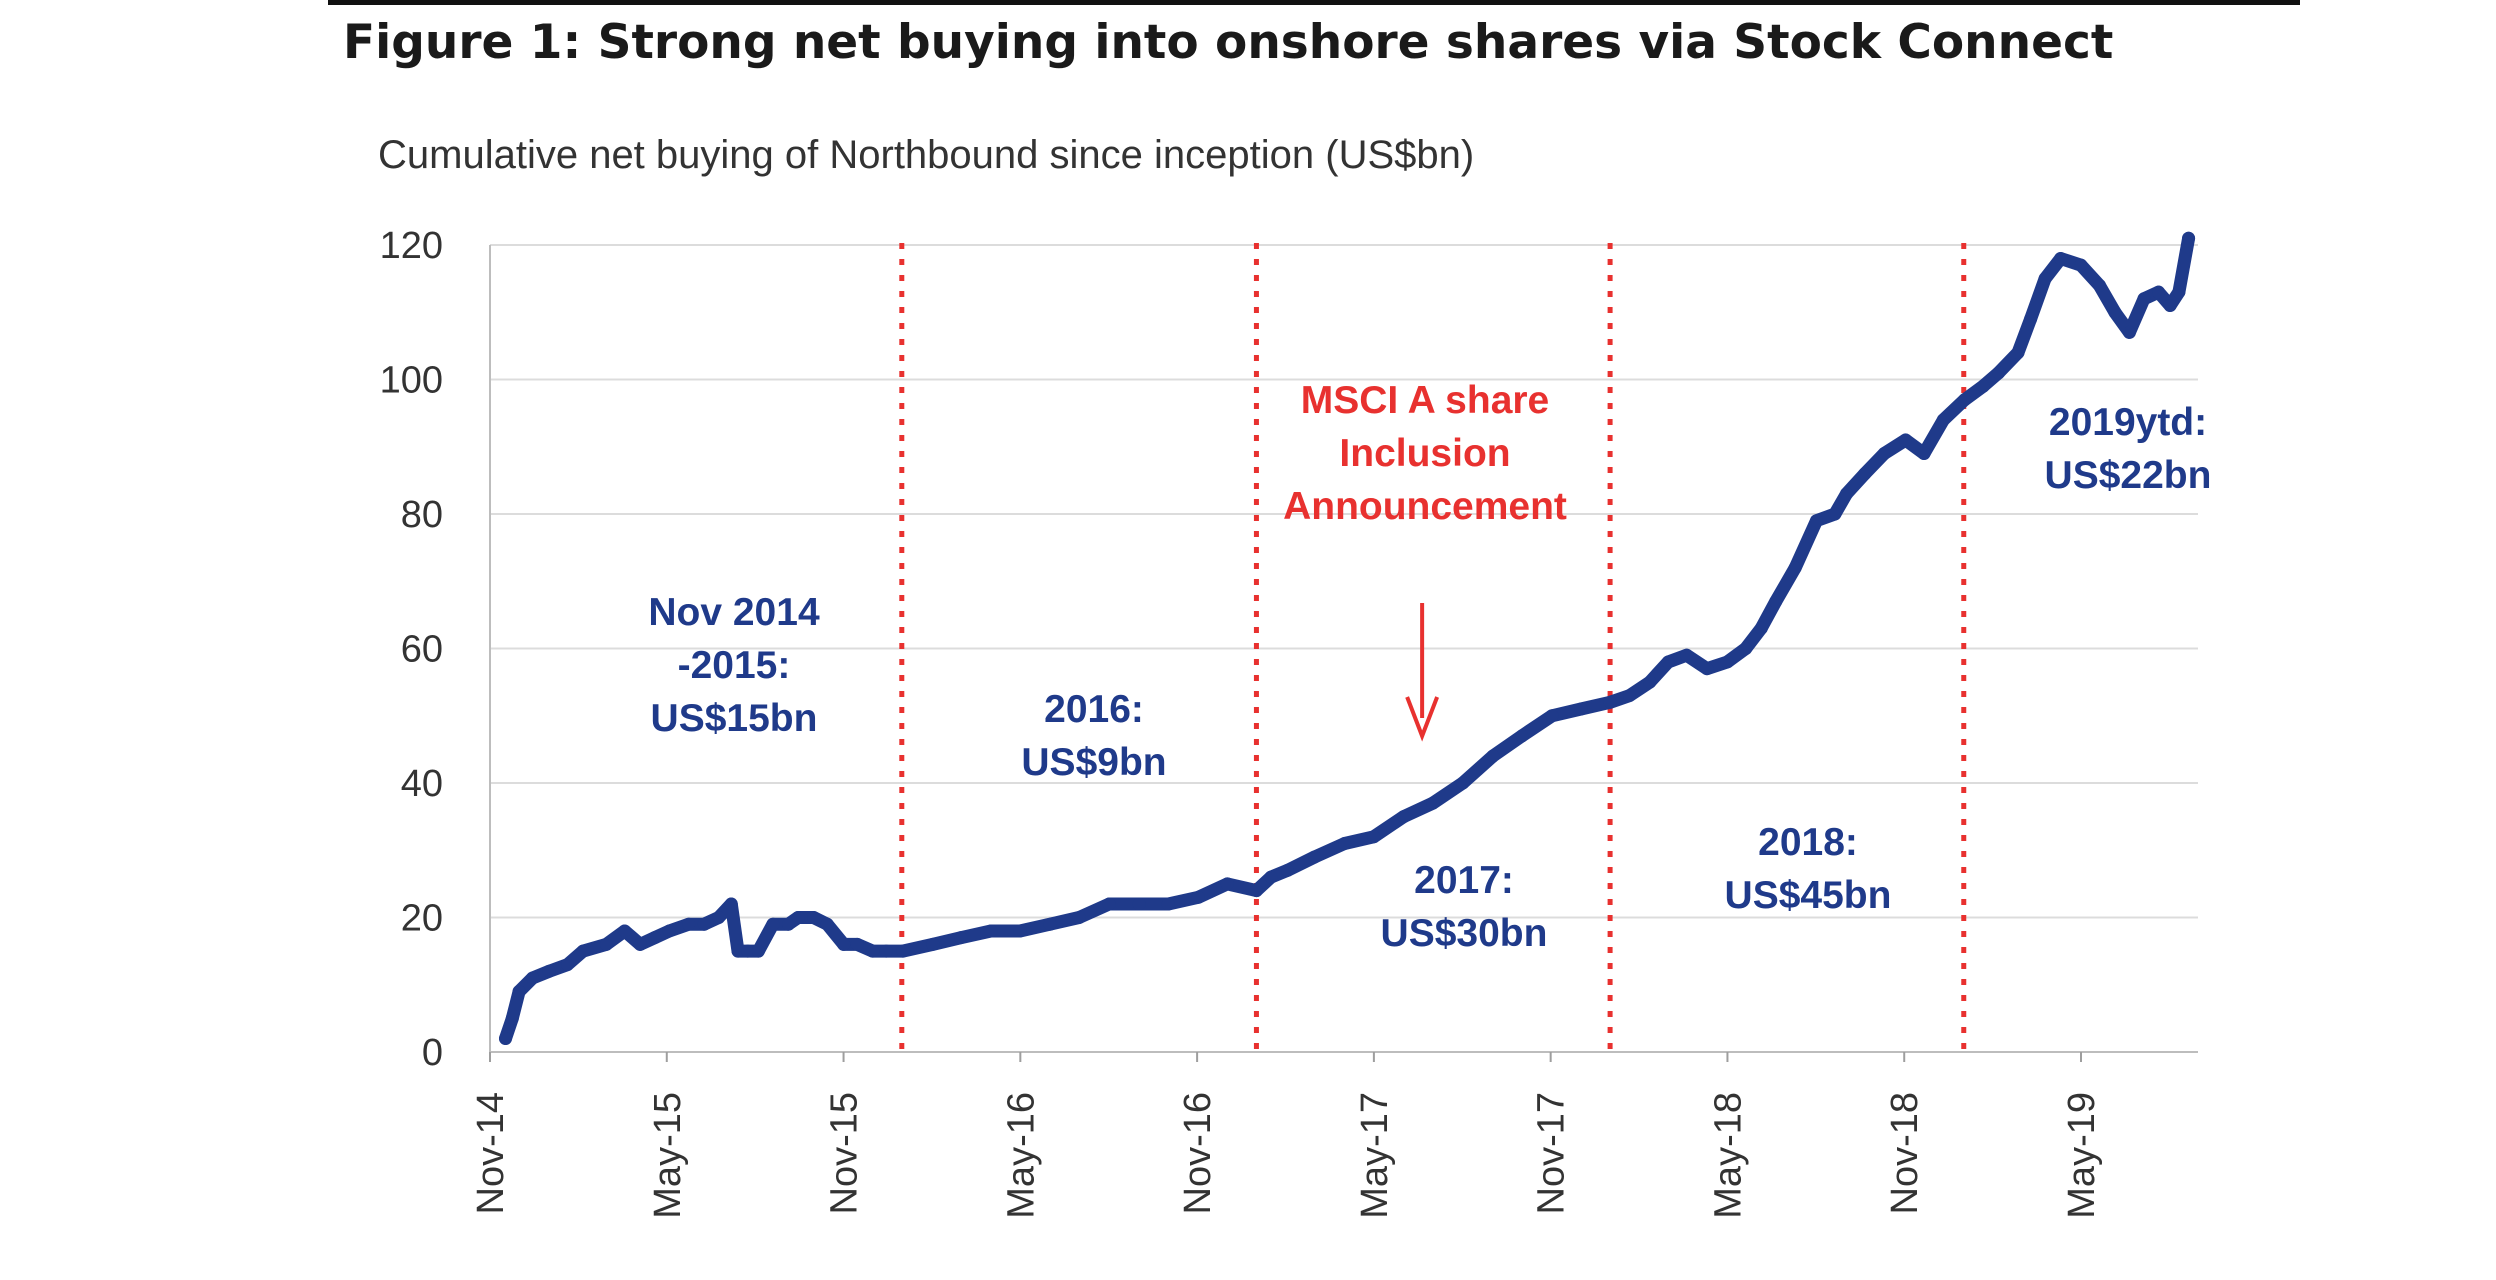 The height and width of the screenshot is (1280, 2496). I want to click on x-tick-label: Nov-16, so click(1198, 1153).